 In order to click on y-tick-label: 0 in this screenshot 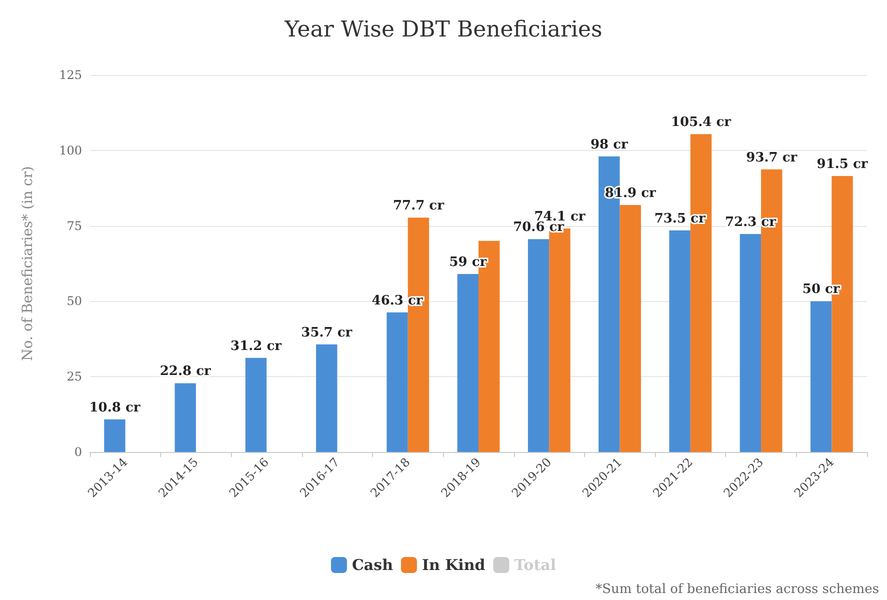, I will do `click(78, 452)`.